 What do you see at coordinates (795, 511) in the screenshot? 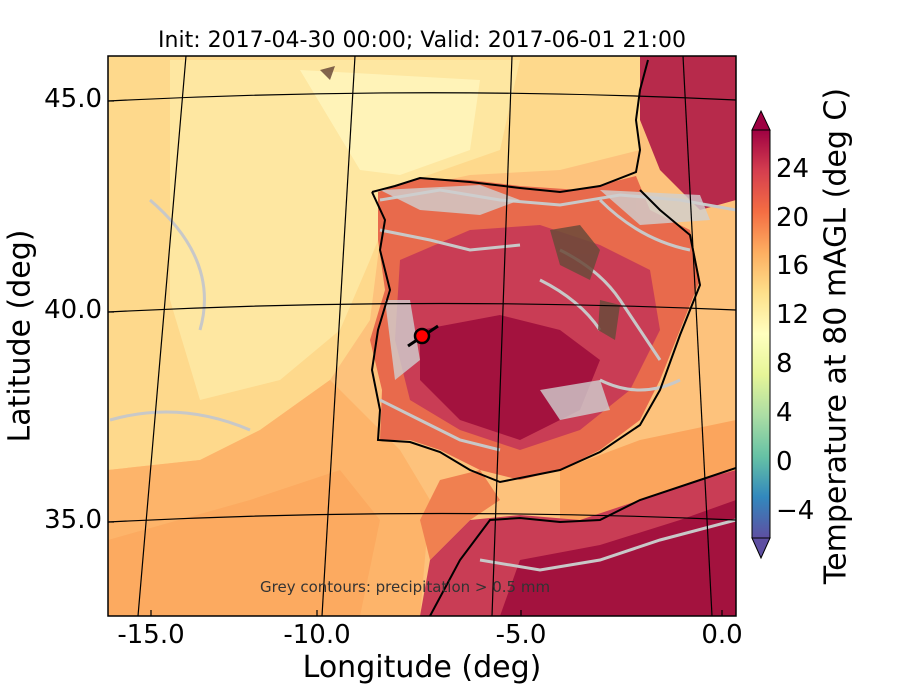
I see `colorbar-tick: −4` at bounding box center [795, 511].